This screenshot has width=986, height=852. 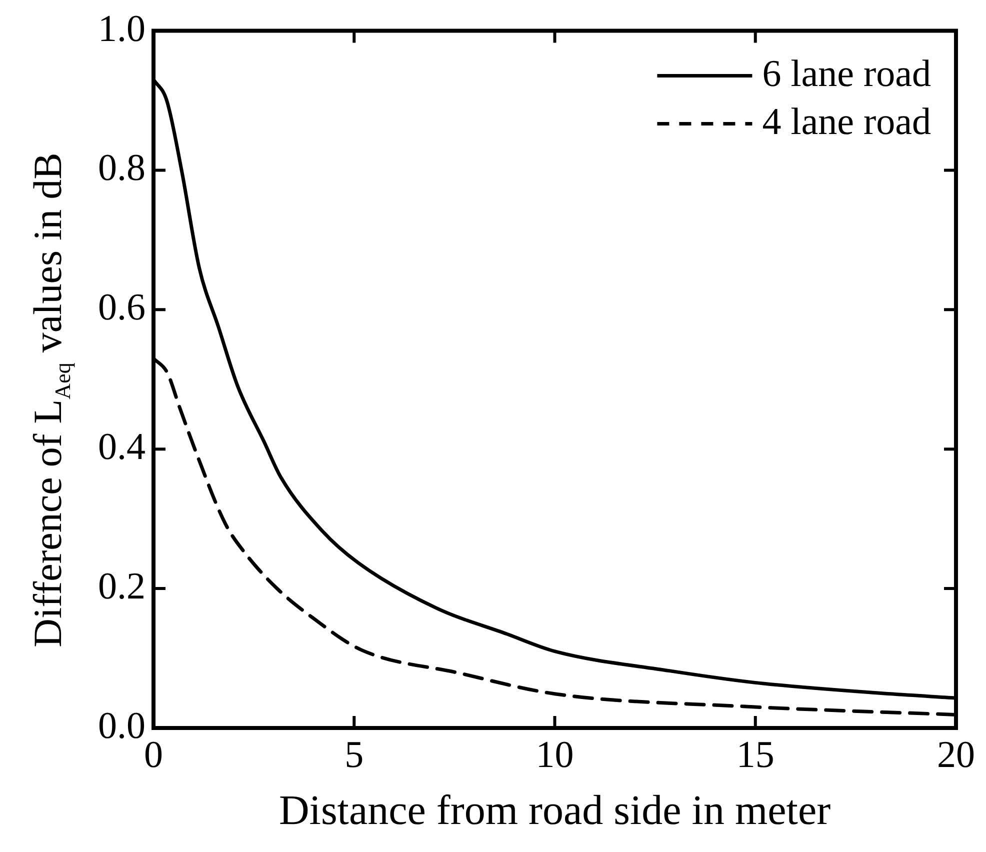 What do you see at coordinates (122, 307) in the screenshot?
I see `y-tick-label: 0.6` at bounding box center [122, 307].